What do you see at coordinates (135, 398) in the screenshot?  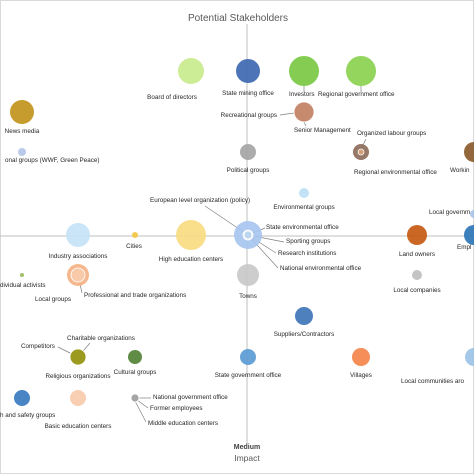 I see `bubble-middle-education-centers` at bounding box center [135, 398].